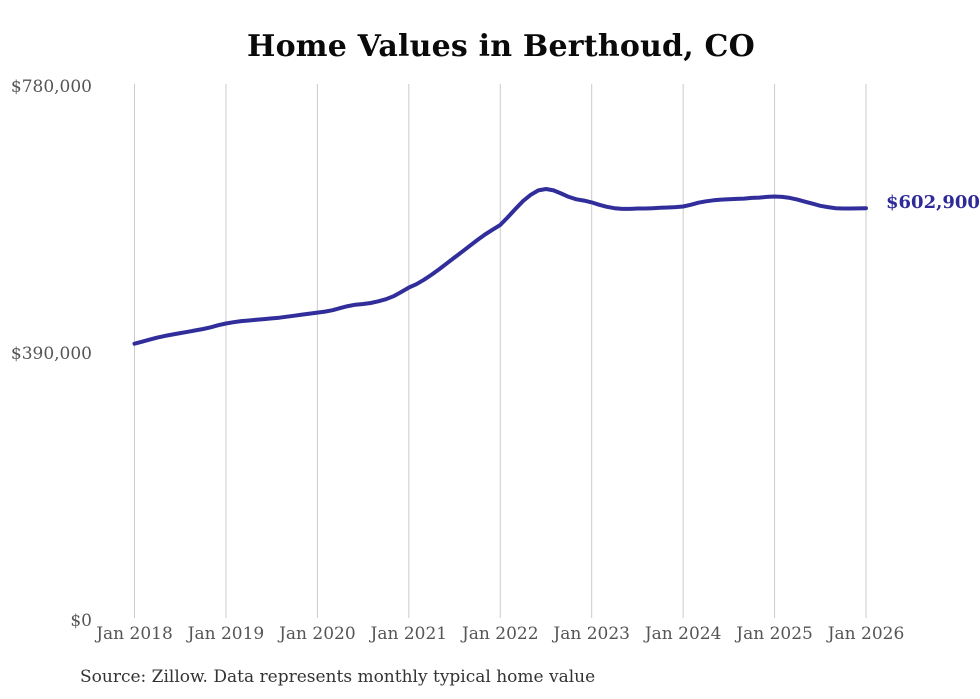 This screenshot has height=699, width=980. What do you see at coordinates (866, 634) in the screenshot?
I see `x-tick-label: Jan 2026` at bounding box center [866, 634].